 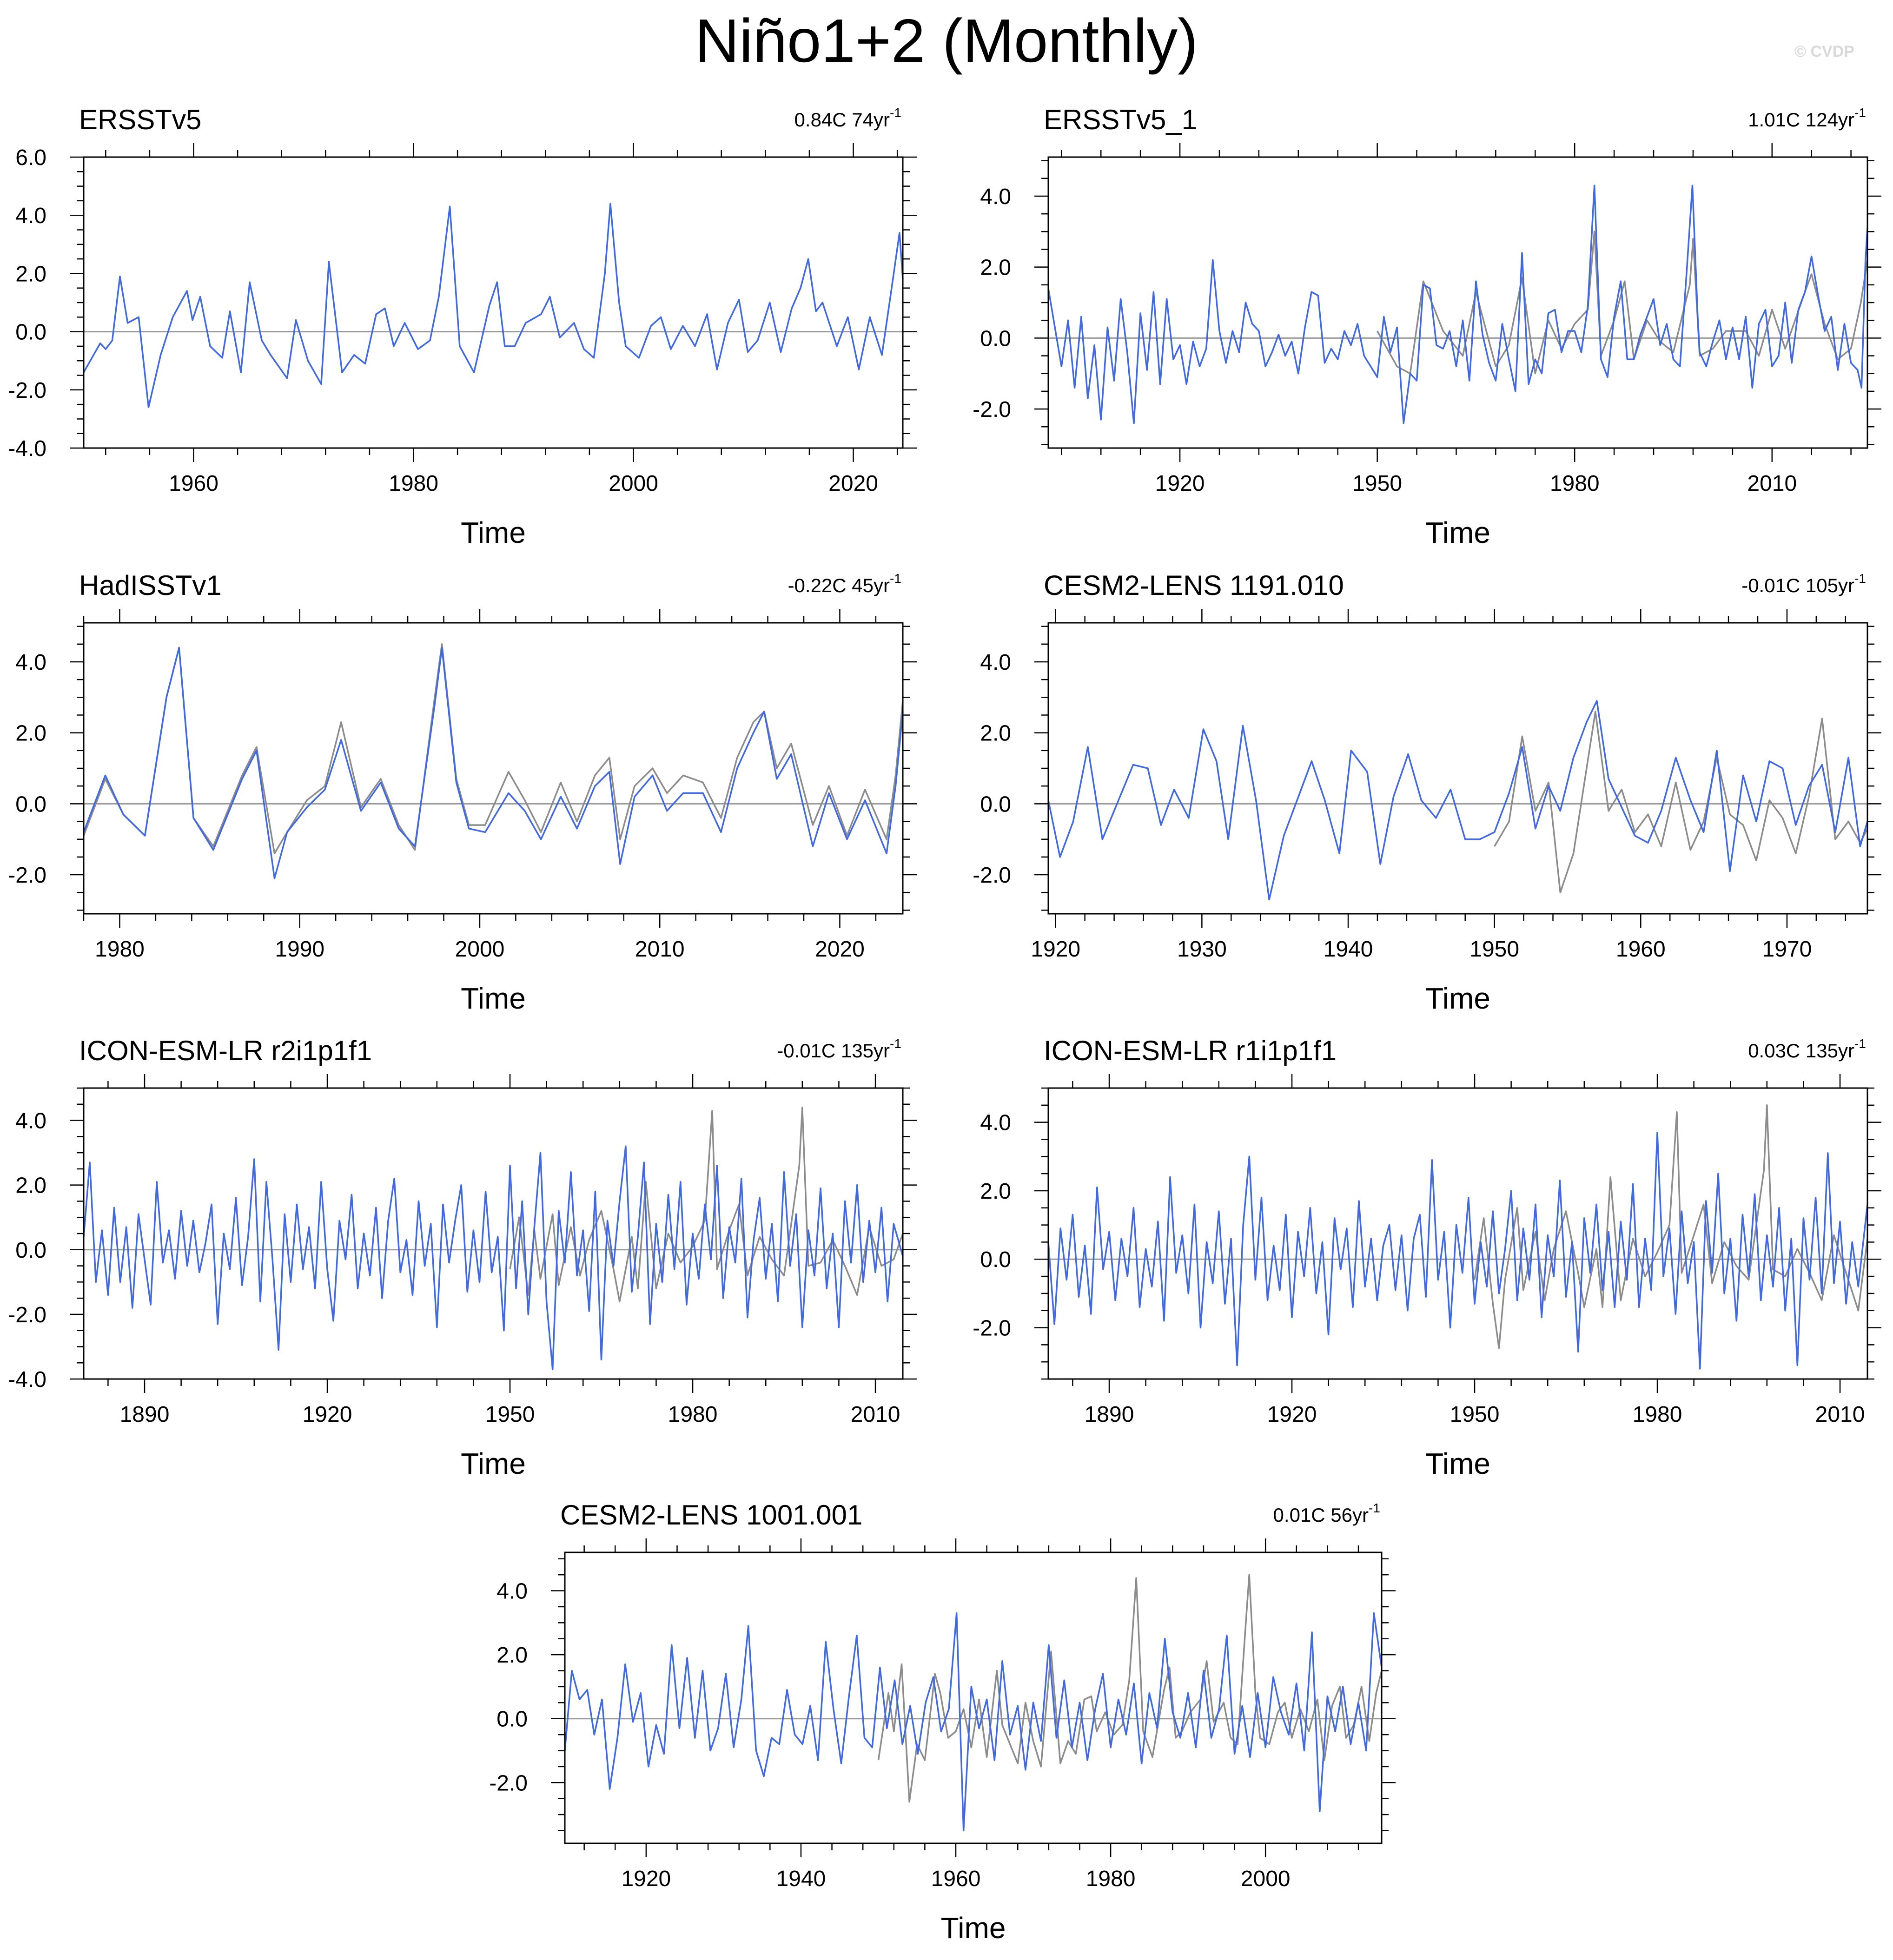 I want to click on figure-title: Niño1+2 (Monthly), so click(x=946, y=41).